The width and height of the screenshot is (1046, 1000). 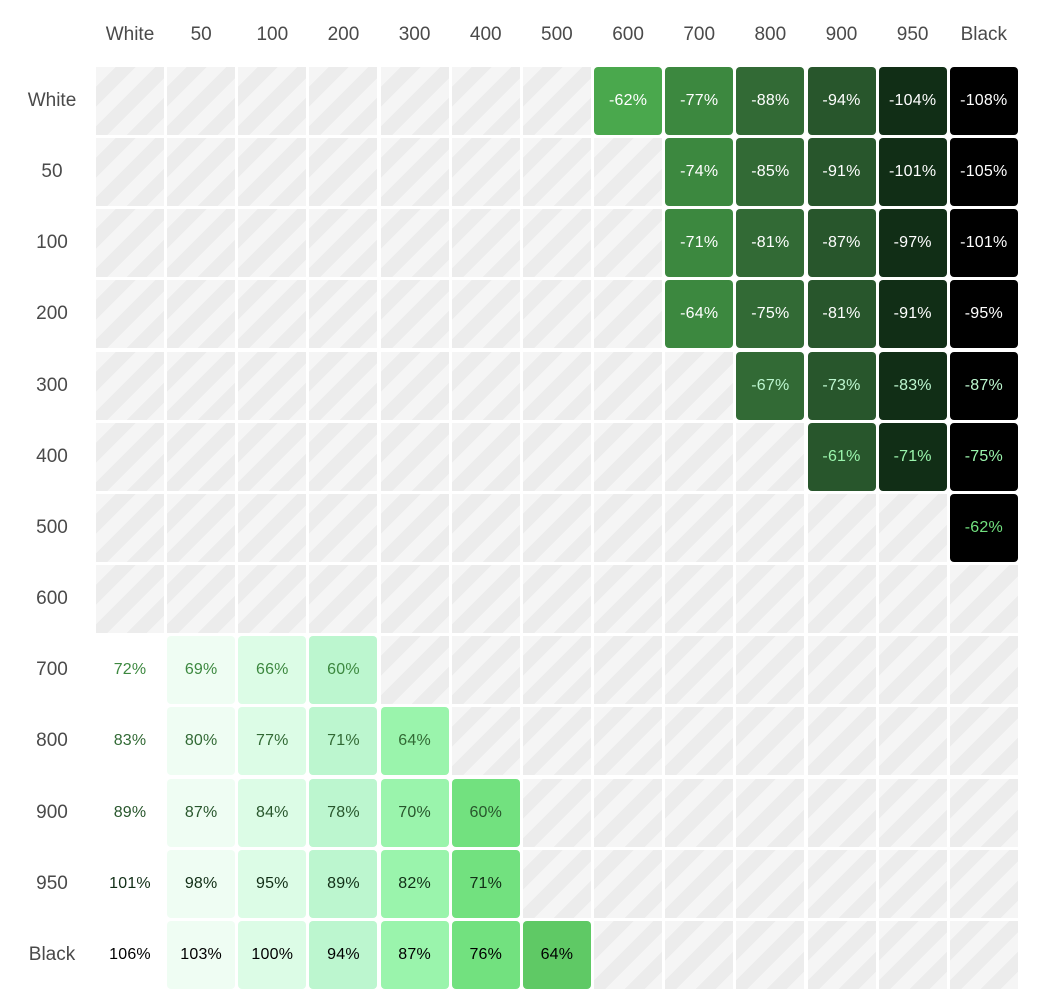 I want to click on contrast-cell: -77%, so click(x=699, y=101).